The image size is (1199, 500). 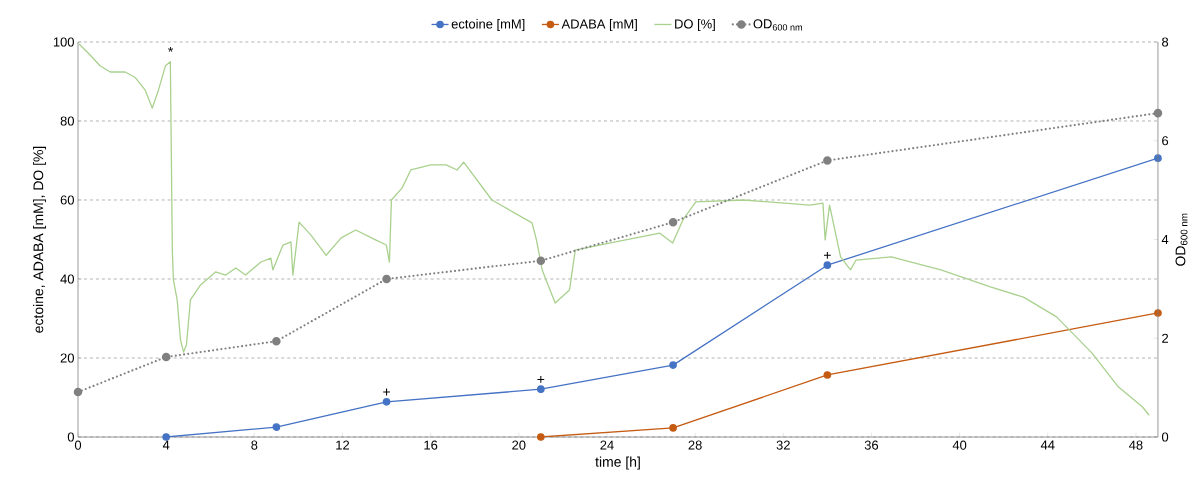 What do you see at coordinates (1165, 42) in the screenshot?
I see `y2-tick-label: 8` at bounding box center [1165, 42].